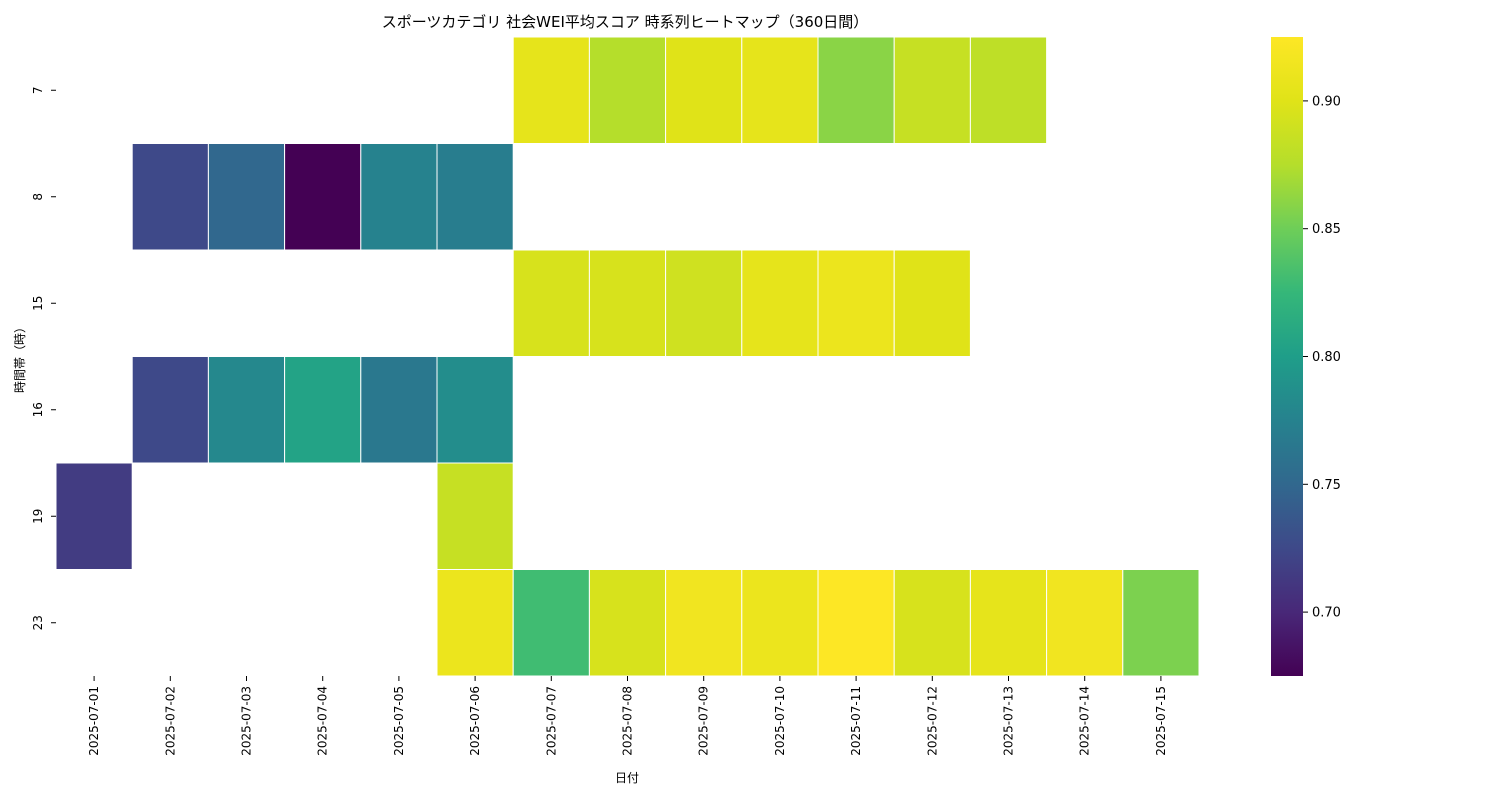  Describe the element at coordinates (38, 622) in the screenshot. I see `y-tick-label: 23` at that location.